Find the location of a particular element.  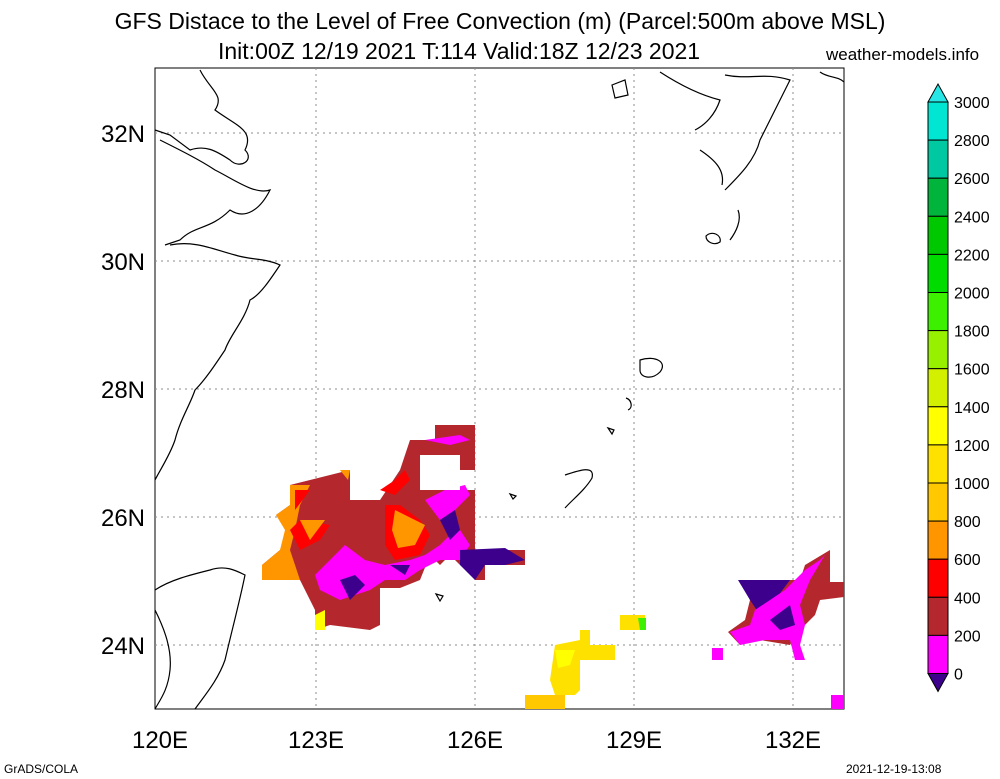

colorbar-label: 800 is located at coordinates (967, 522).